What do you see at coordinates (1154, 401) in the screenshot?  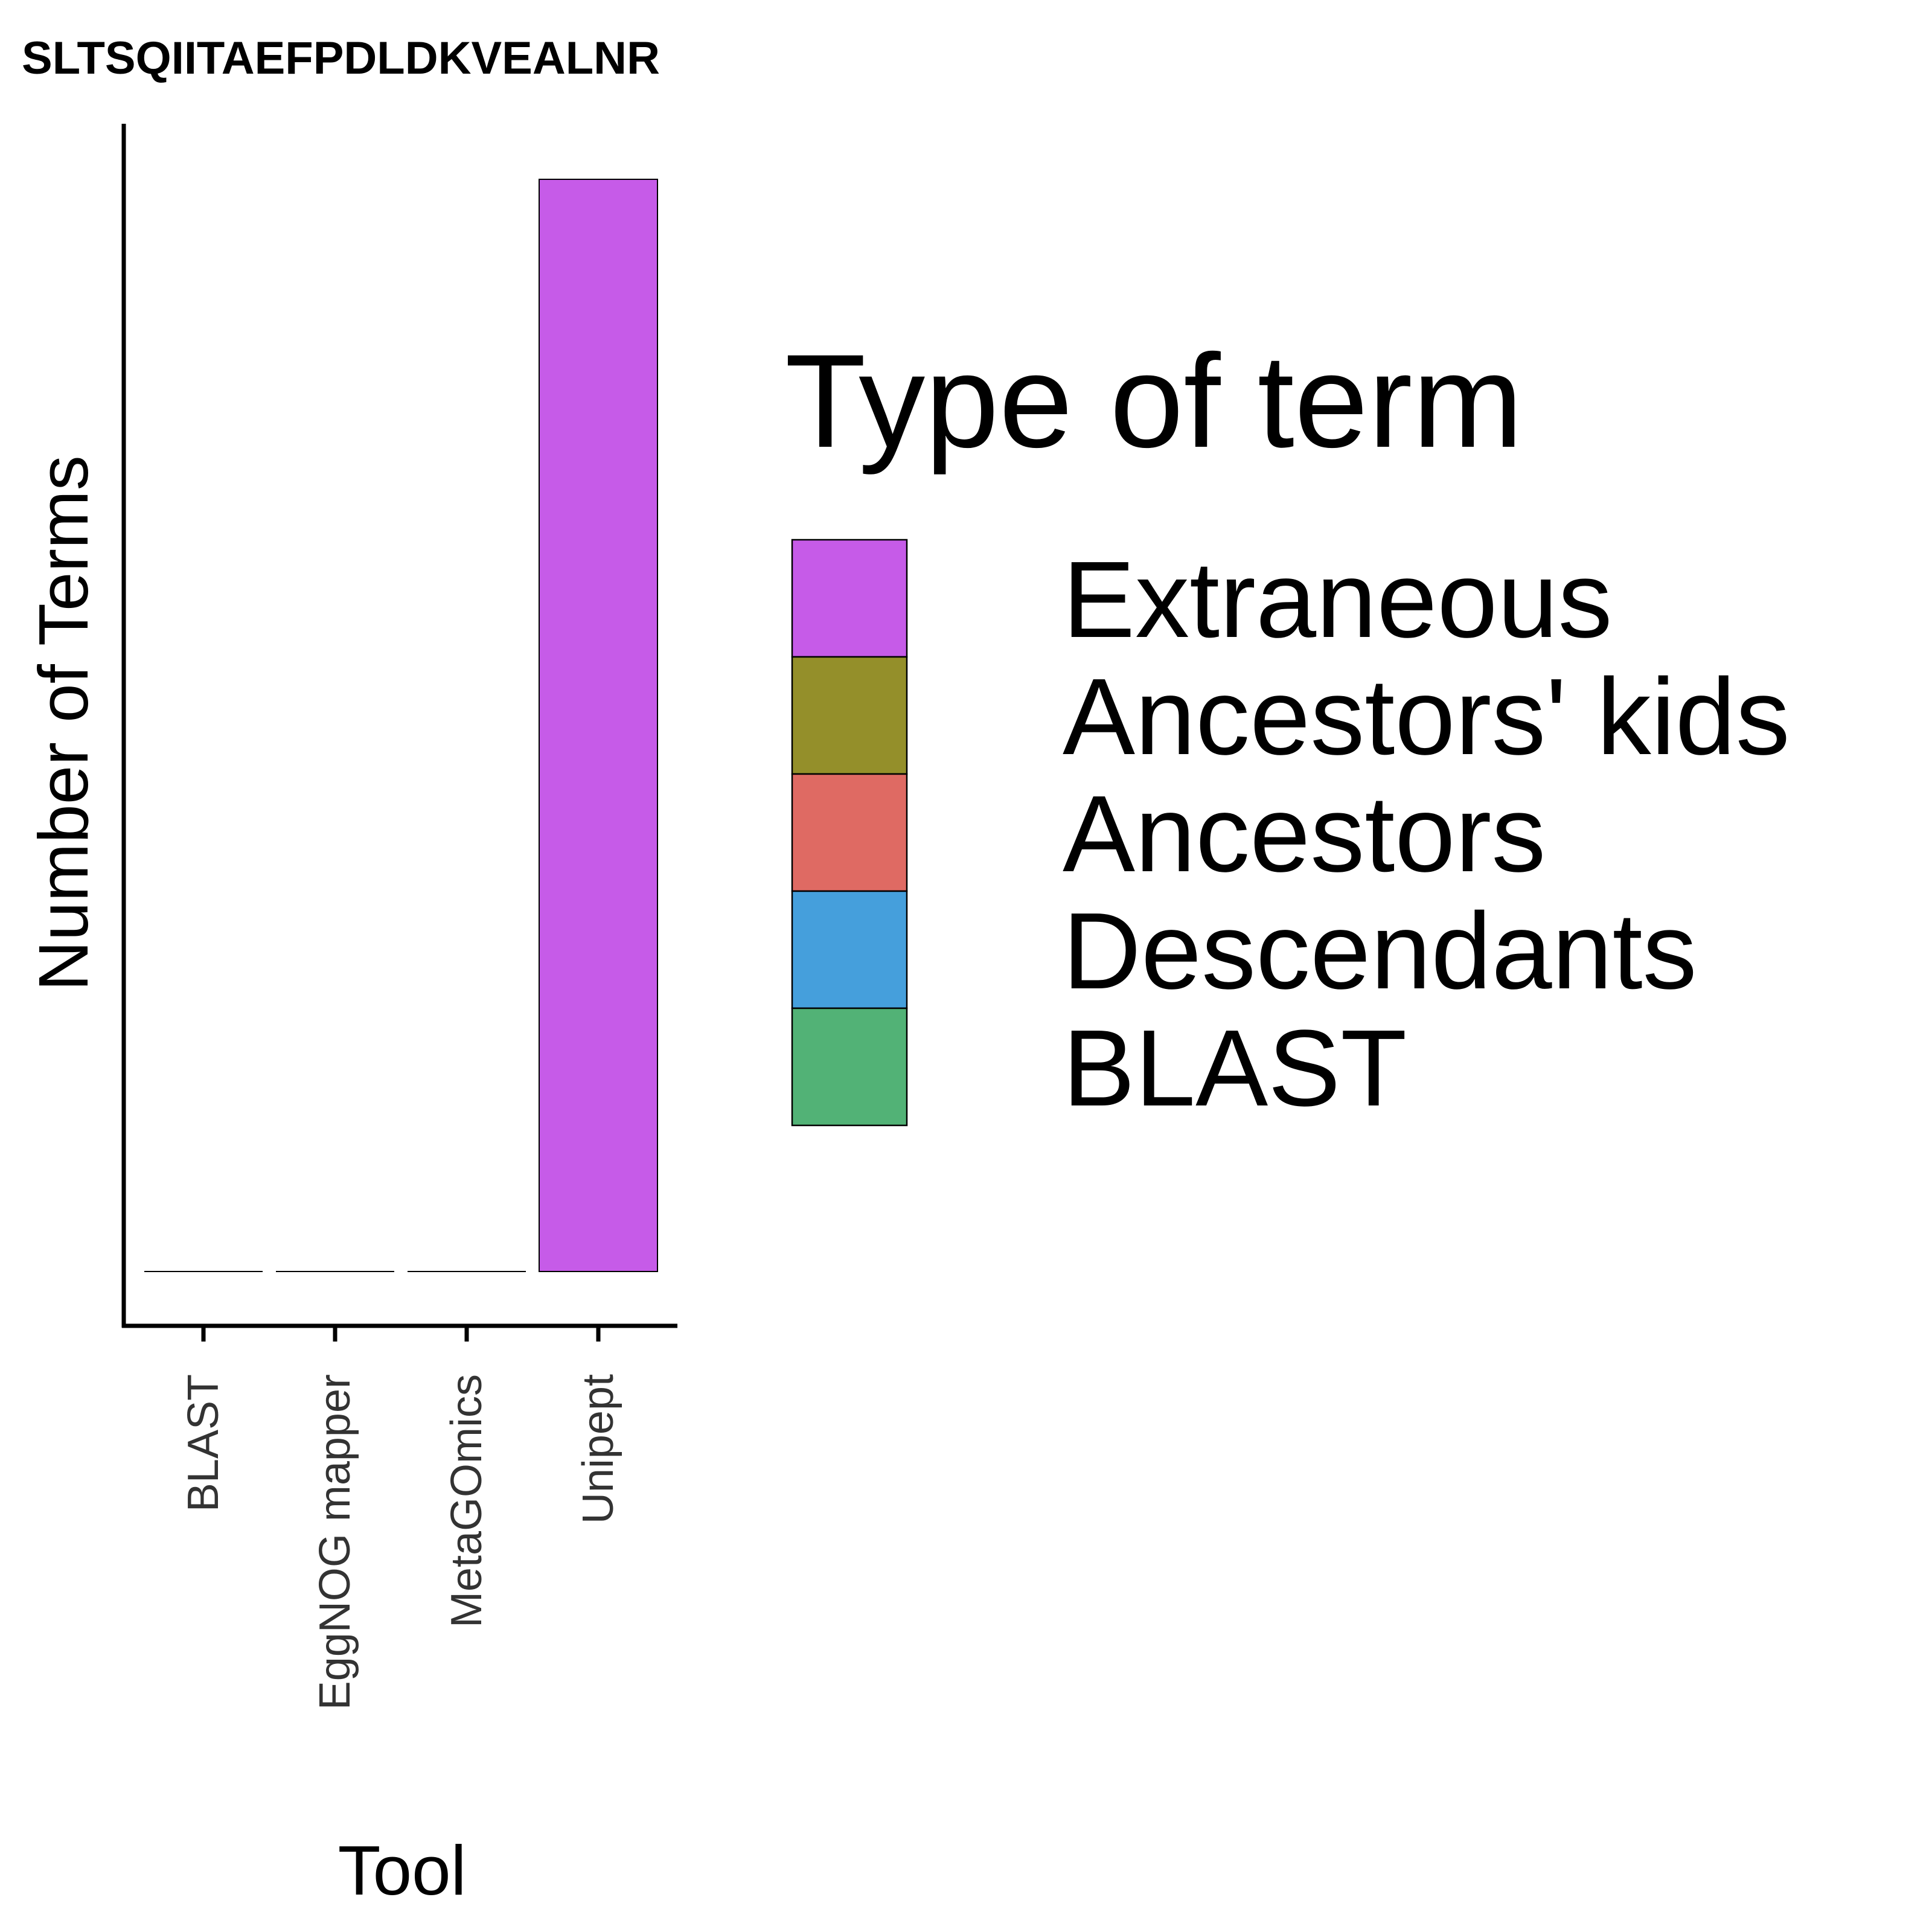 I see `legend-title: Type of term` at bounding box center [1154, 401].